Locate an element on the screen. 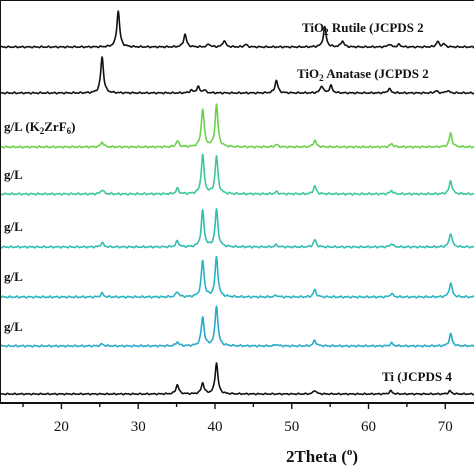 This screenshot has width=474, height=474. x-axis-title-text: 2Theta ( is located at coordinates (316, 456).